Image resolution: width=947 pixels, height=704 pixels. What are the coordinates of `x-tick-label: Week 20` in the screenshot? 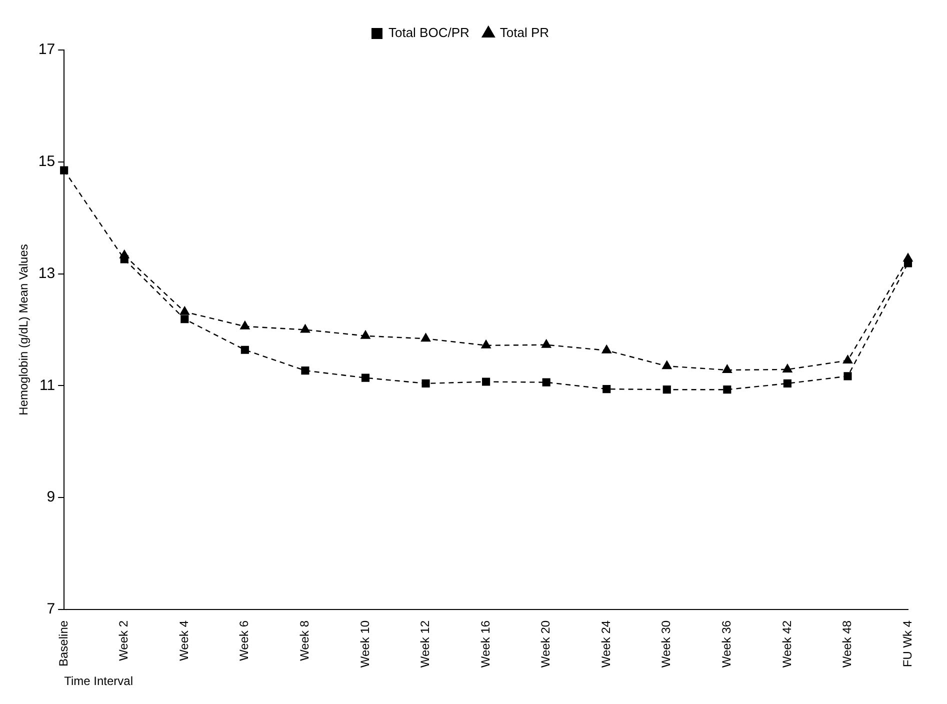 It's located at (545, 644).